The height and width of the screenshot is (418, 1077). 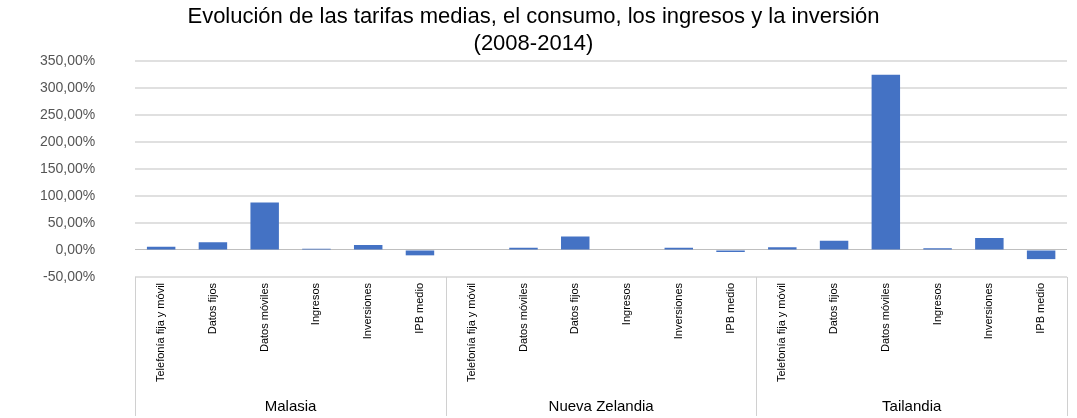 What do you see at coordinates (69, 275) in the screenshot?
I see `y-tick-label: -50,00%` at bounding box center [69, 275].